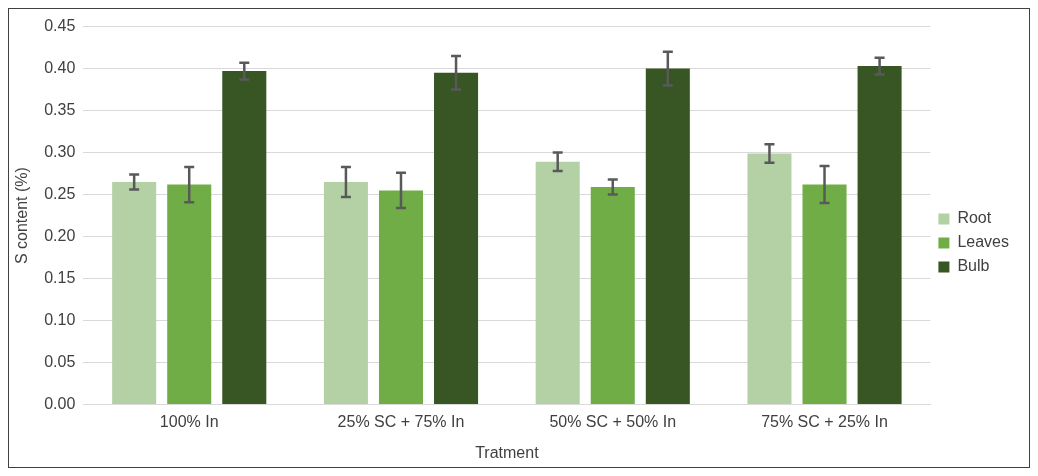 Image resolution: width=1038 pixels, height=476 pixels. What do you see at coordinates (973, 266) in the screenshot?
I see `legend-label: Bulb` at bounding box center [973, 266].